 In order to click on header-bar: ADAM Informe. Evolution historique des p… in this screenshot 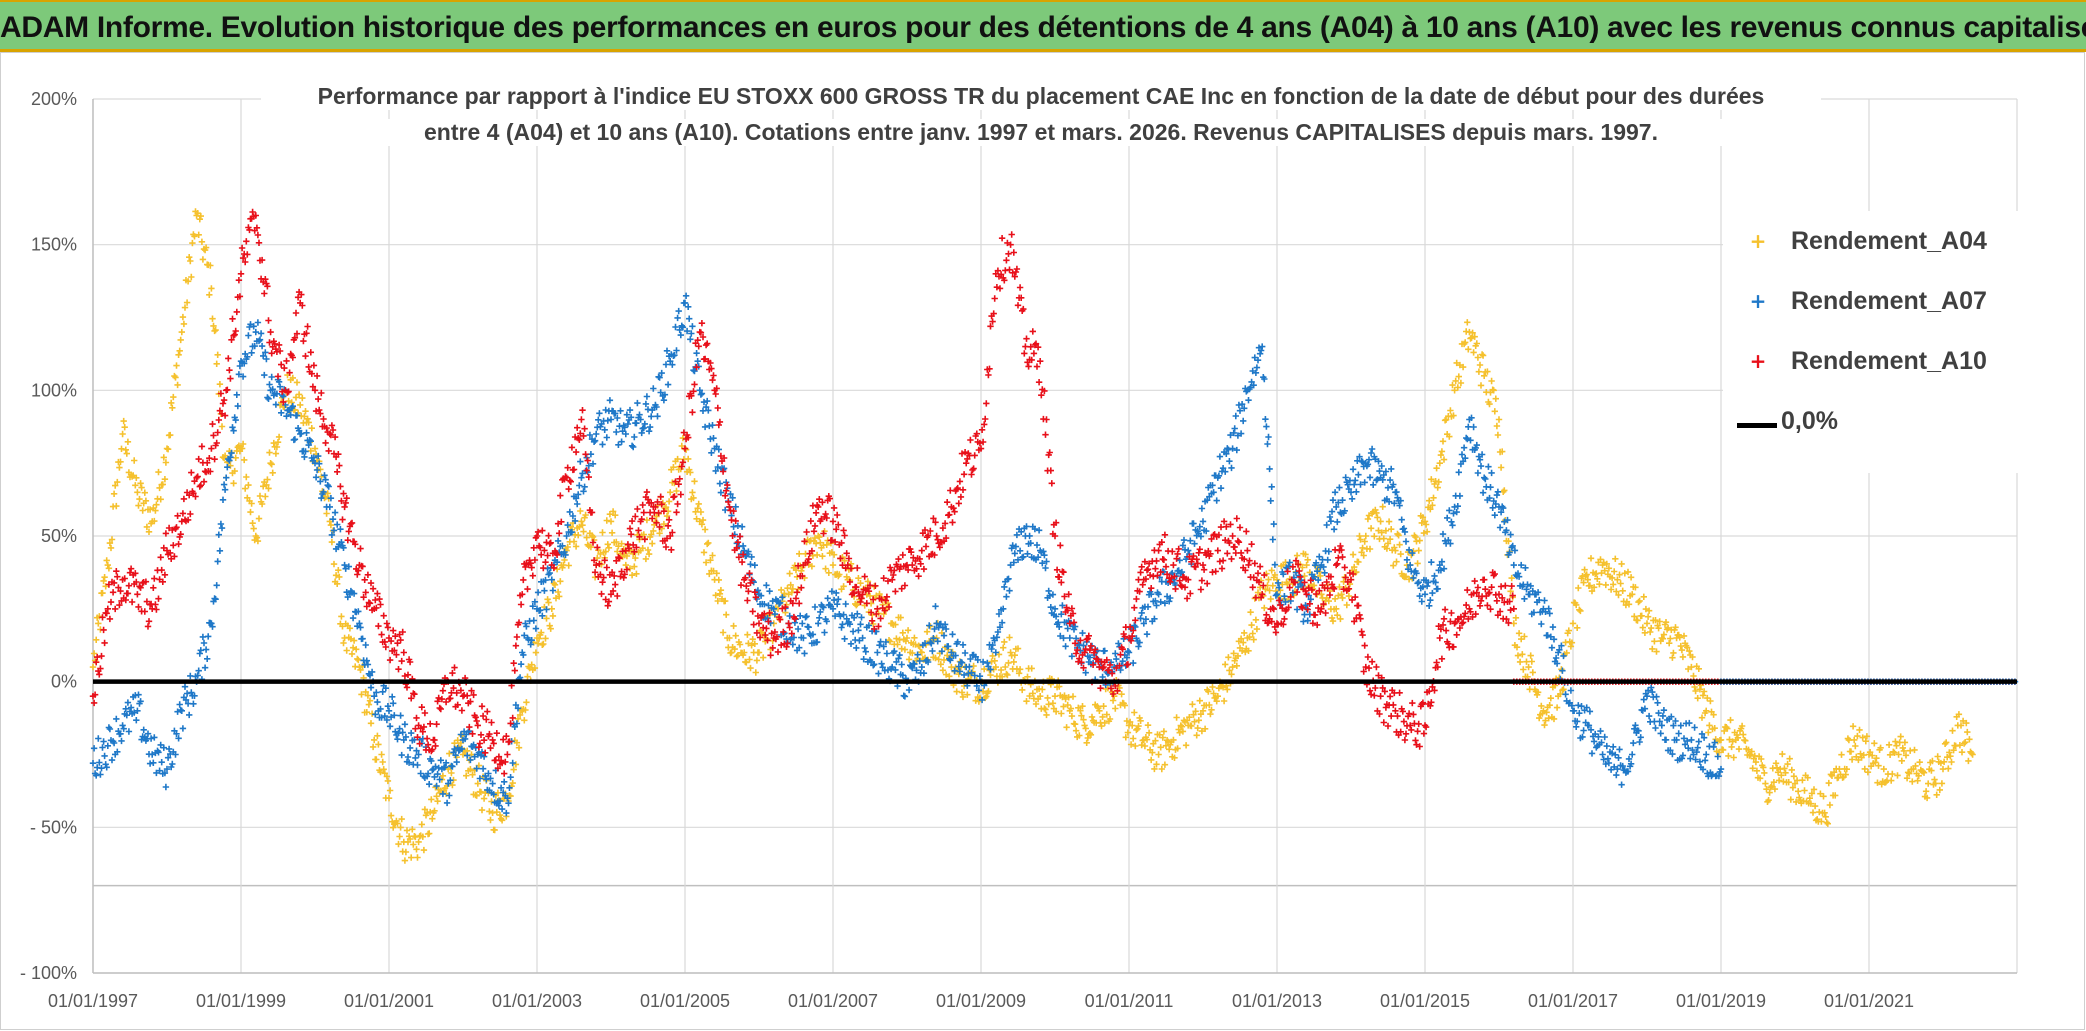, I will do `click(1043, 26)`.